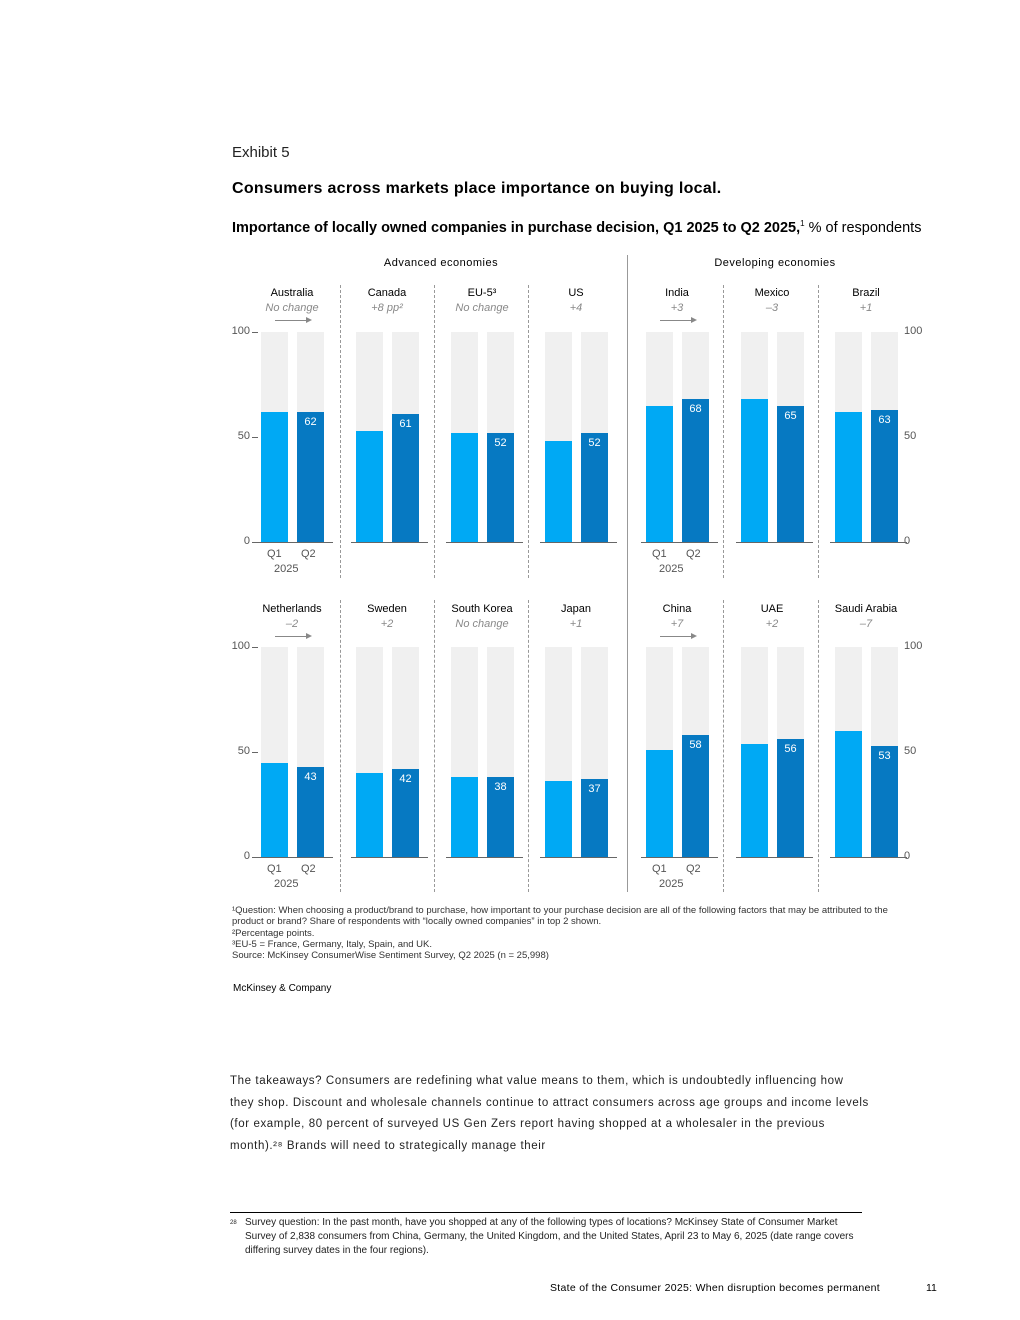 Image resolution: width=1020 pixels, height=1320 pixels. What do you see at coordinates (500, 442) in the screenshot?
I see `data-label: 52` at bounding box center [500, 442].